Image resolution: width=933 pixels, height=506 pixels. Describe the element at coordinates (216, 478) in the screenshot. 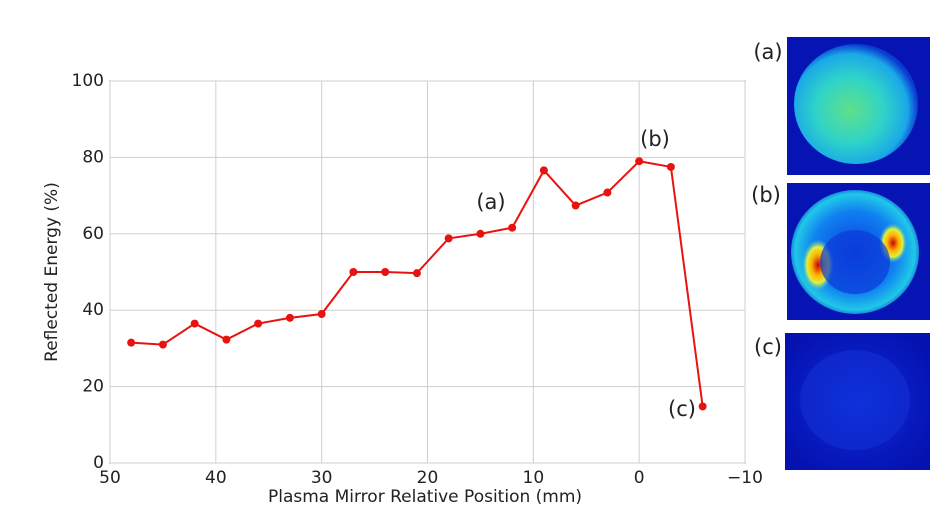

I see `x-tick-label: 40` at that location.